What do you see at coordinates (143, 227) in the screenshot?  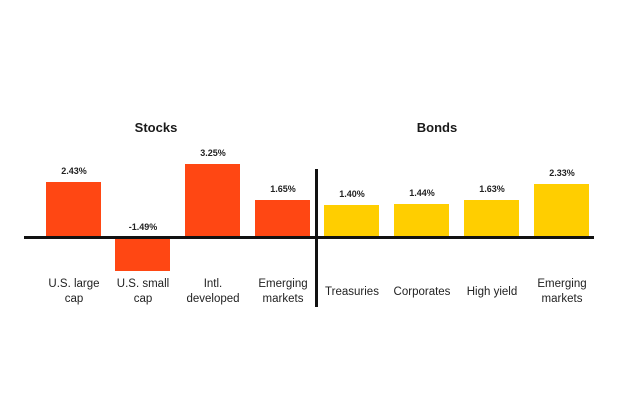 I see `value-label: -1.49%` at bounding box center [143, 227].